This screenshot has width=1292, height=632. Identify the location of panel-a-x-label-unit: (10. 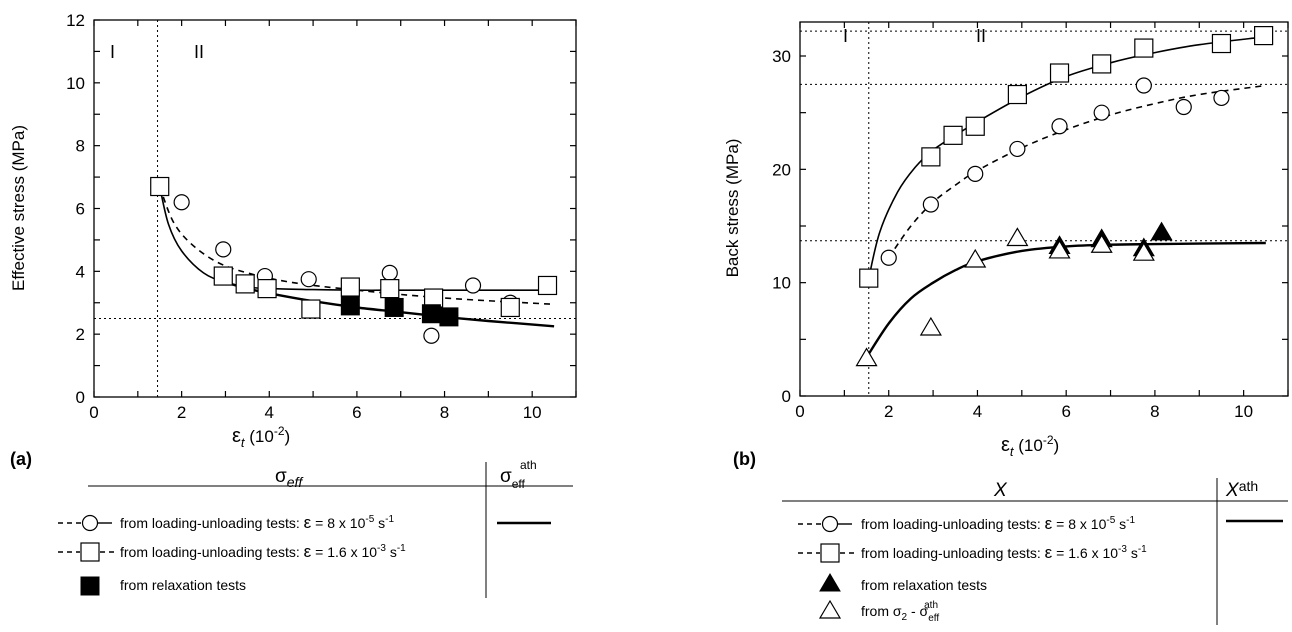
(259, 436).